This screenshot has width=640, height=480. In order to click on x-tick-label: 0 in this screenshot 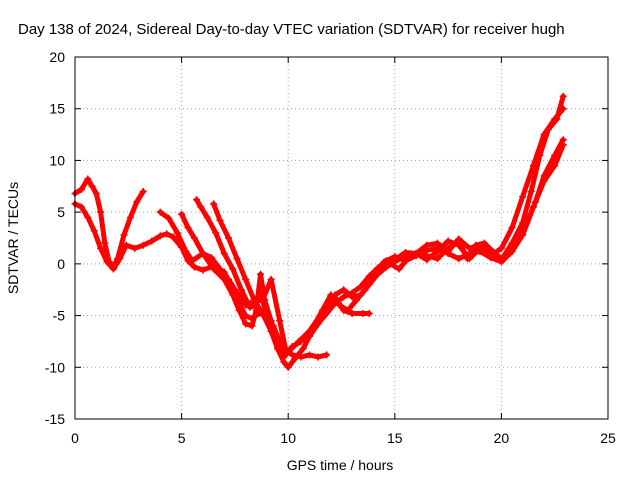, I will do `click(75, 438)`.